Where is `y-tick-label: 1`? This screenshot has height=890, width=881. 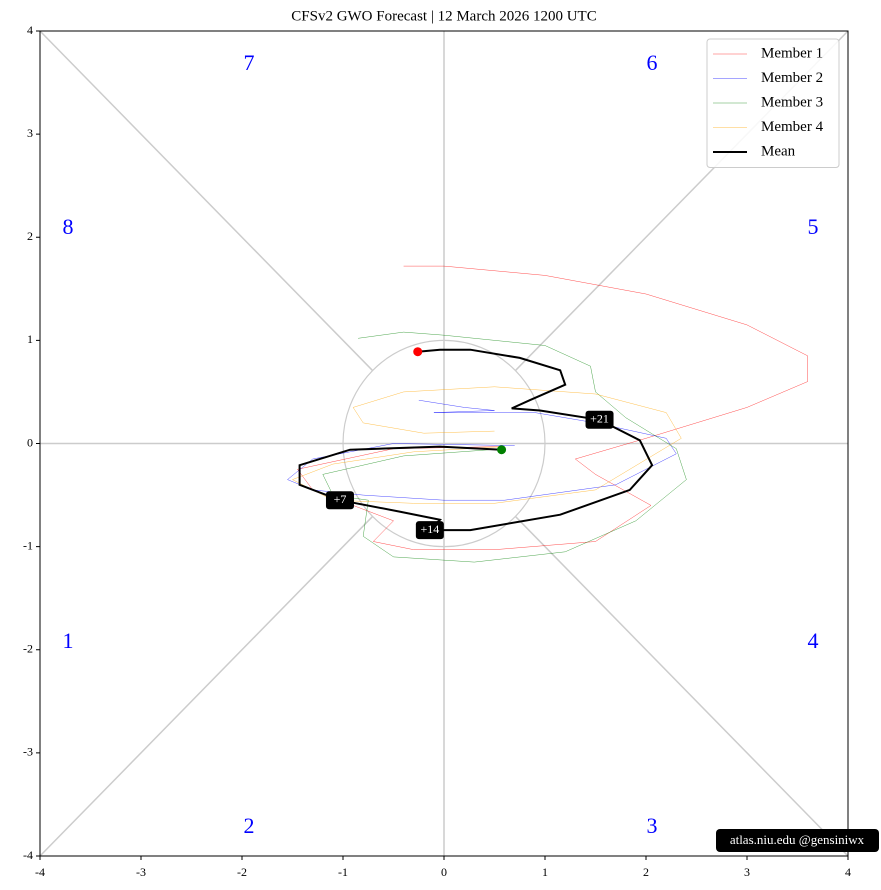
y-tick-label: 1 is located at coordinates (30, 339).